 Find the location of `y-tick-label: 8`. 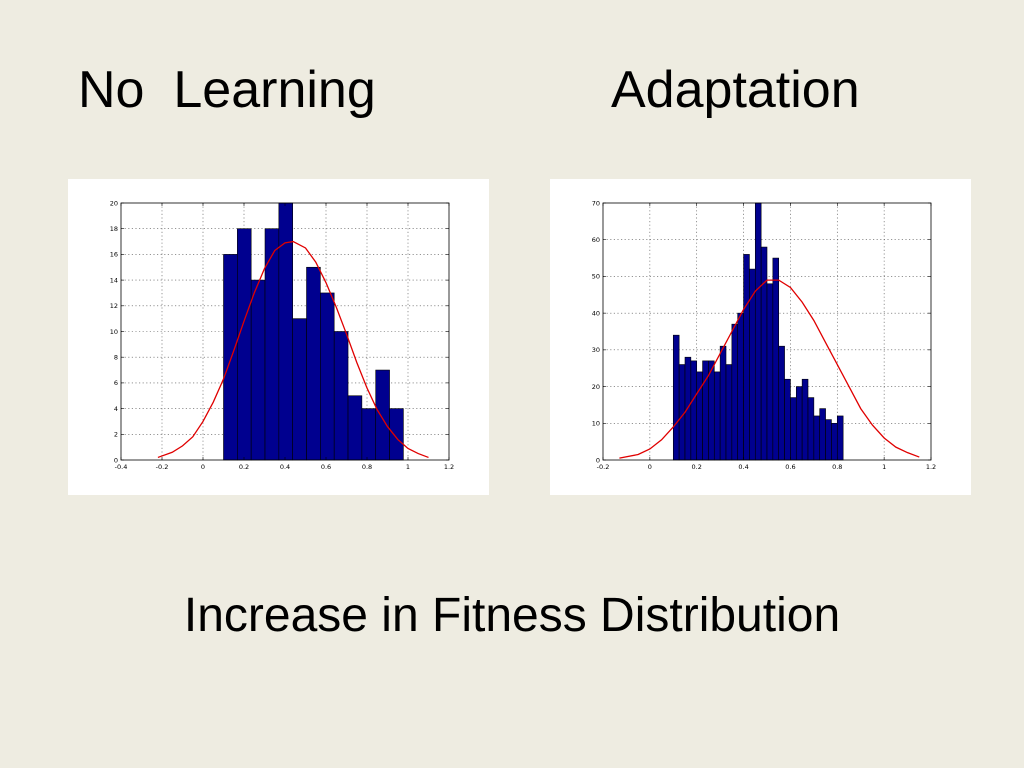

y-tick-label: 8 is located at coordinates (116, 358).